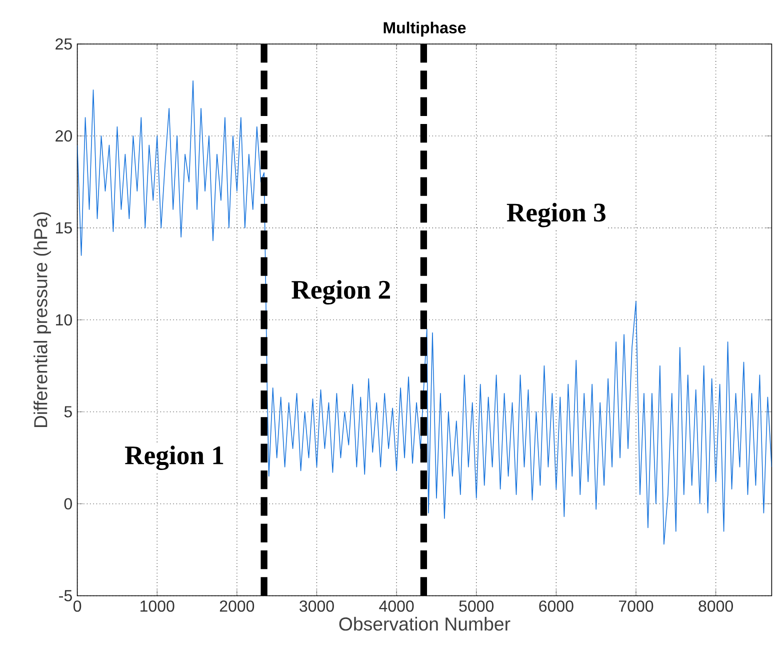  What do you see at coordinates (424, 623) in the screenshot?
I see `x-axis-title: Observation Number` at bounding box center [424, 623].